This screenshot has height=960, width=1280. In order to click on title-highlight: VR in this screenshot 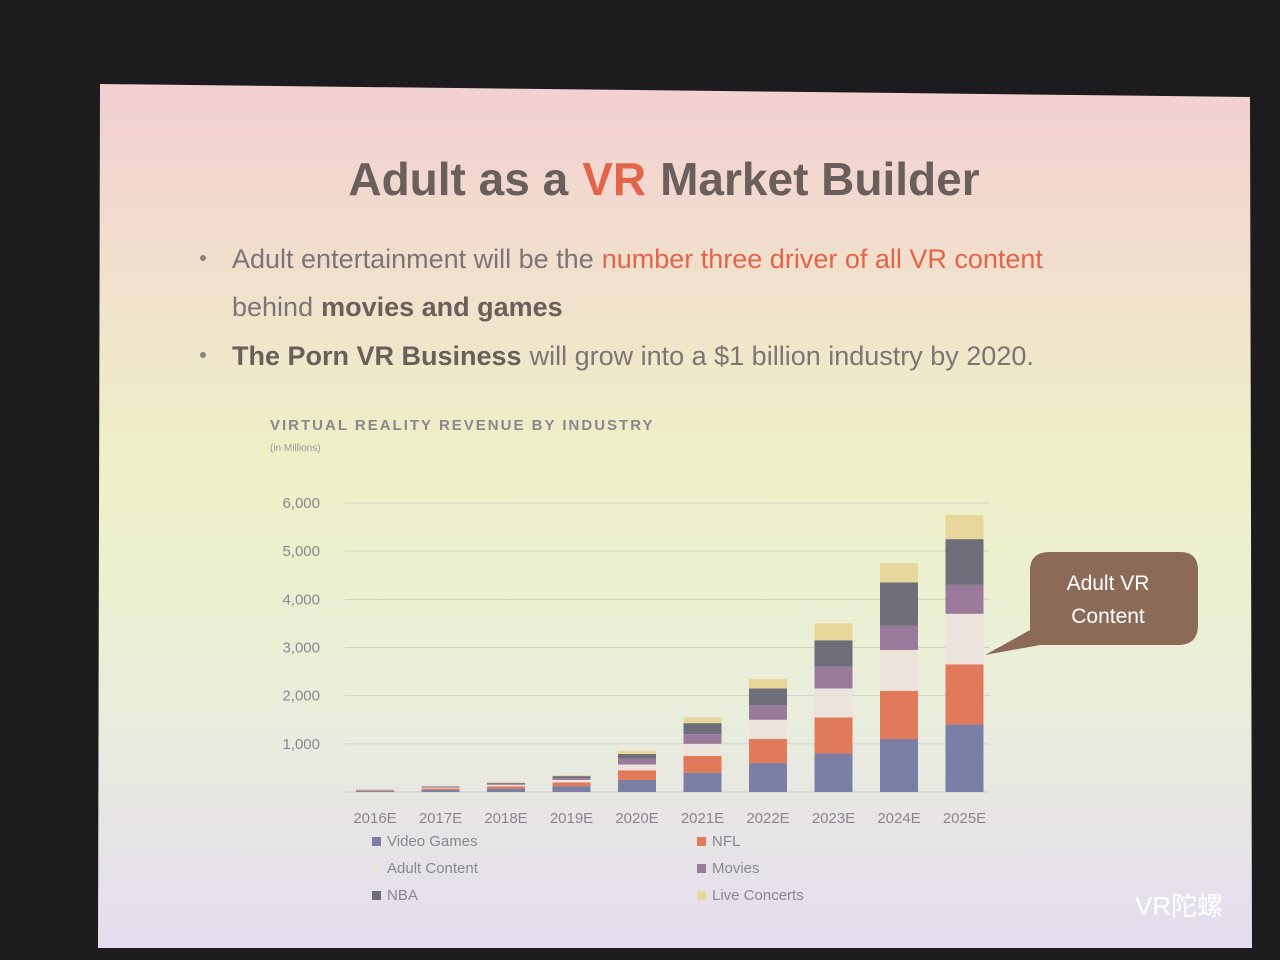, I will do `click(614, 179)`.